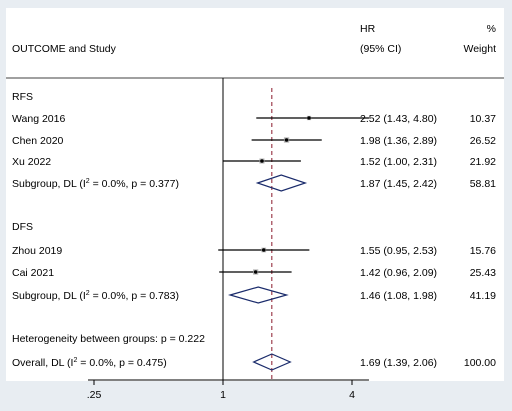 The image size is (512, 411). What do you see at coordinates (89, 363) in the screenshot?
I see `overall-label: Overall, DL (I2 = 0.0%, p = 0.475)` at bounding box center [89, 363].